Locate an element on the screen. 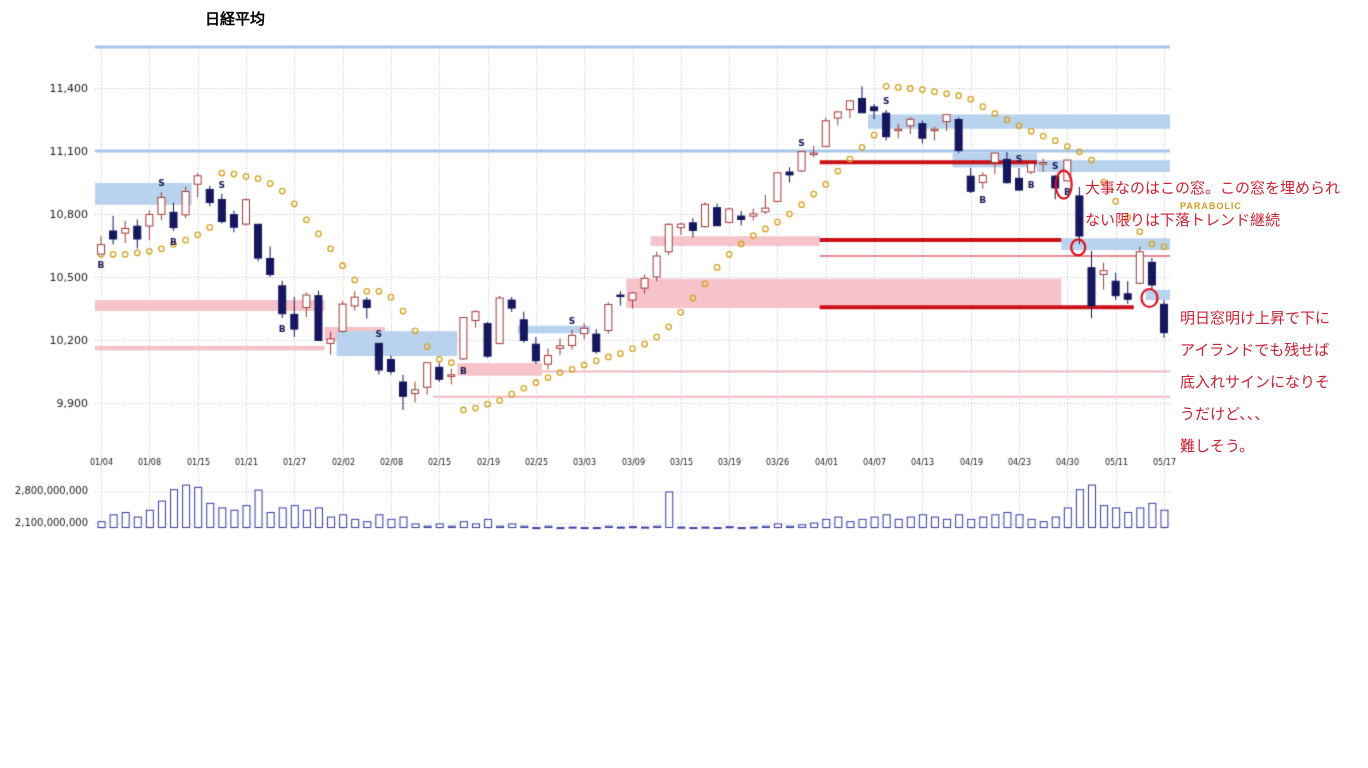 The width and height of the screenshot is (1368, 768). window-annotation: 大事なのはこの窓。この窓を埋められ ない限りは下落トレンド継続 is located at coordinates (1212, 205).